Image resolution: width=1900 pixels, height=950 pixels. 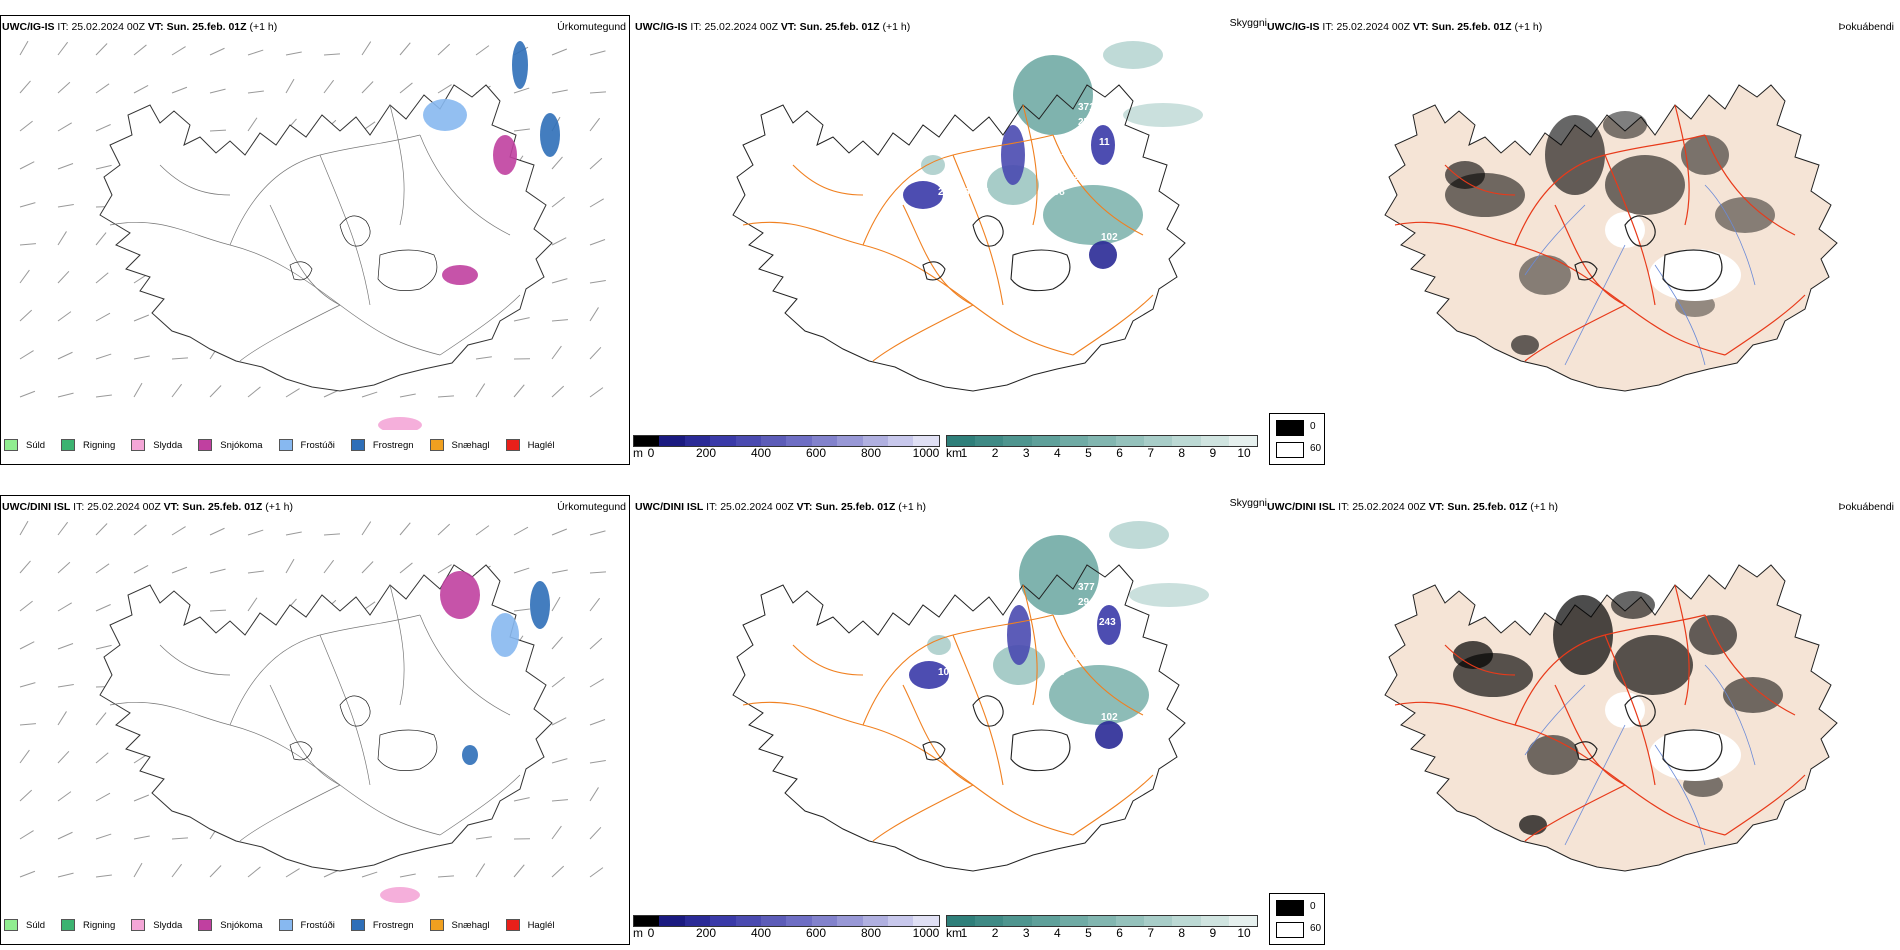 I want to click on visibility-label: 142, so click(x=1069, y=152).